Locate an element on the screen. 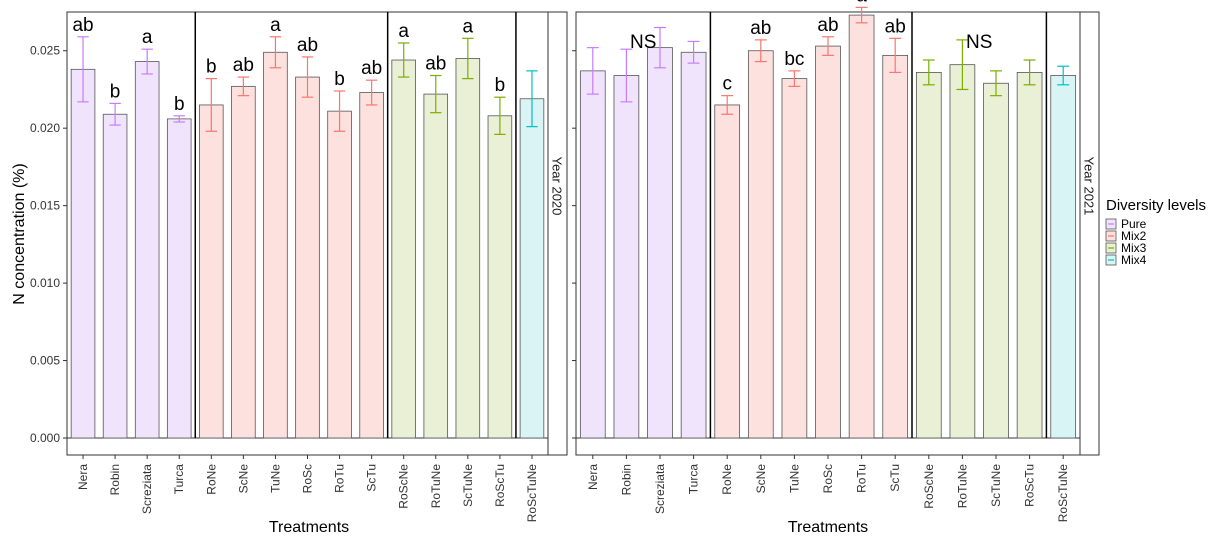 The height and width of the screenshot is (536, 1220). x-axis-title-right: Treatments is located at coordinates (828, 527).